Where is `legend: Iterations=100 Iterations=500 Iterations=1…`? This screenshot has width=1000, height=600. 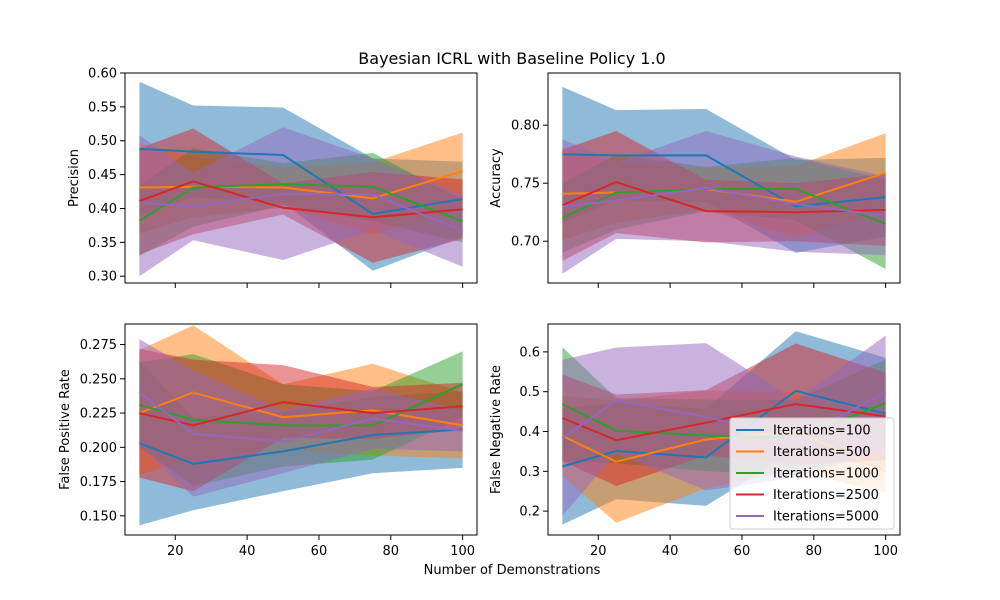 legend: Iterations=100 Iterations=500 Iterations=1… is located at coordinates (812, 473).